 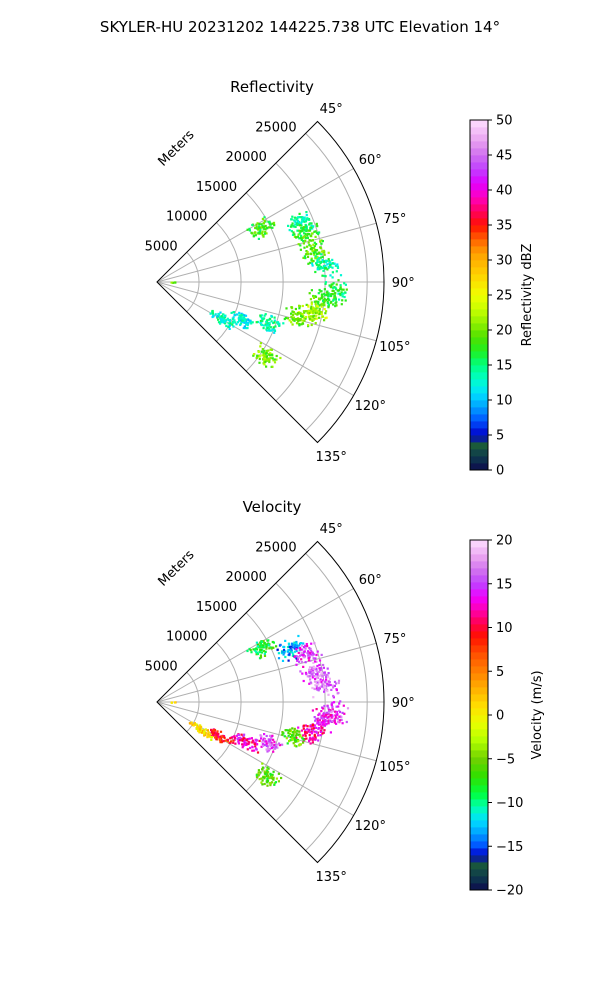 What do you see at coordinates (260, 710) in the screenshot?
I see `velocity-data-points` at bounding box center [260, 710].